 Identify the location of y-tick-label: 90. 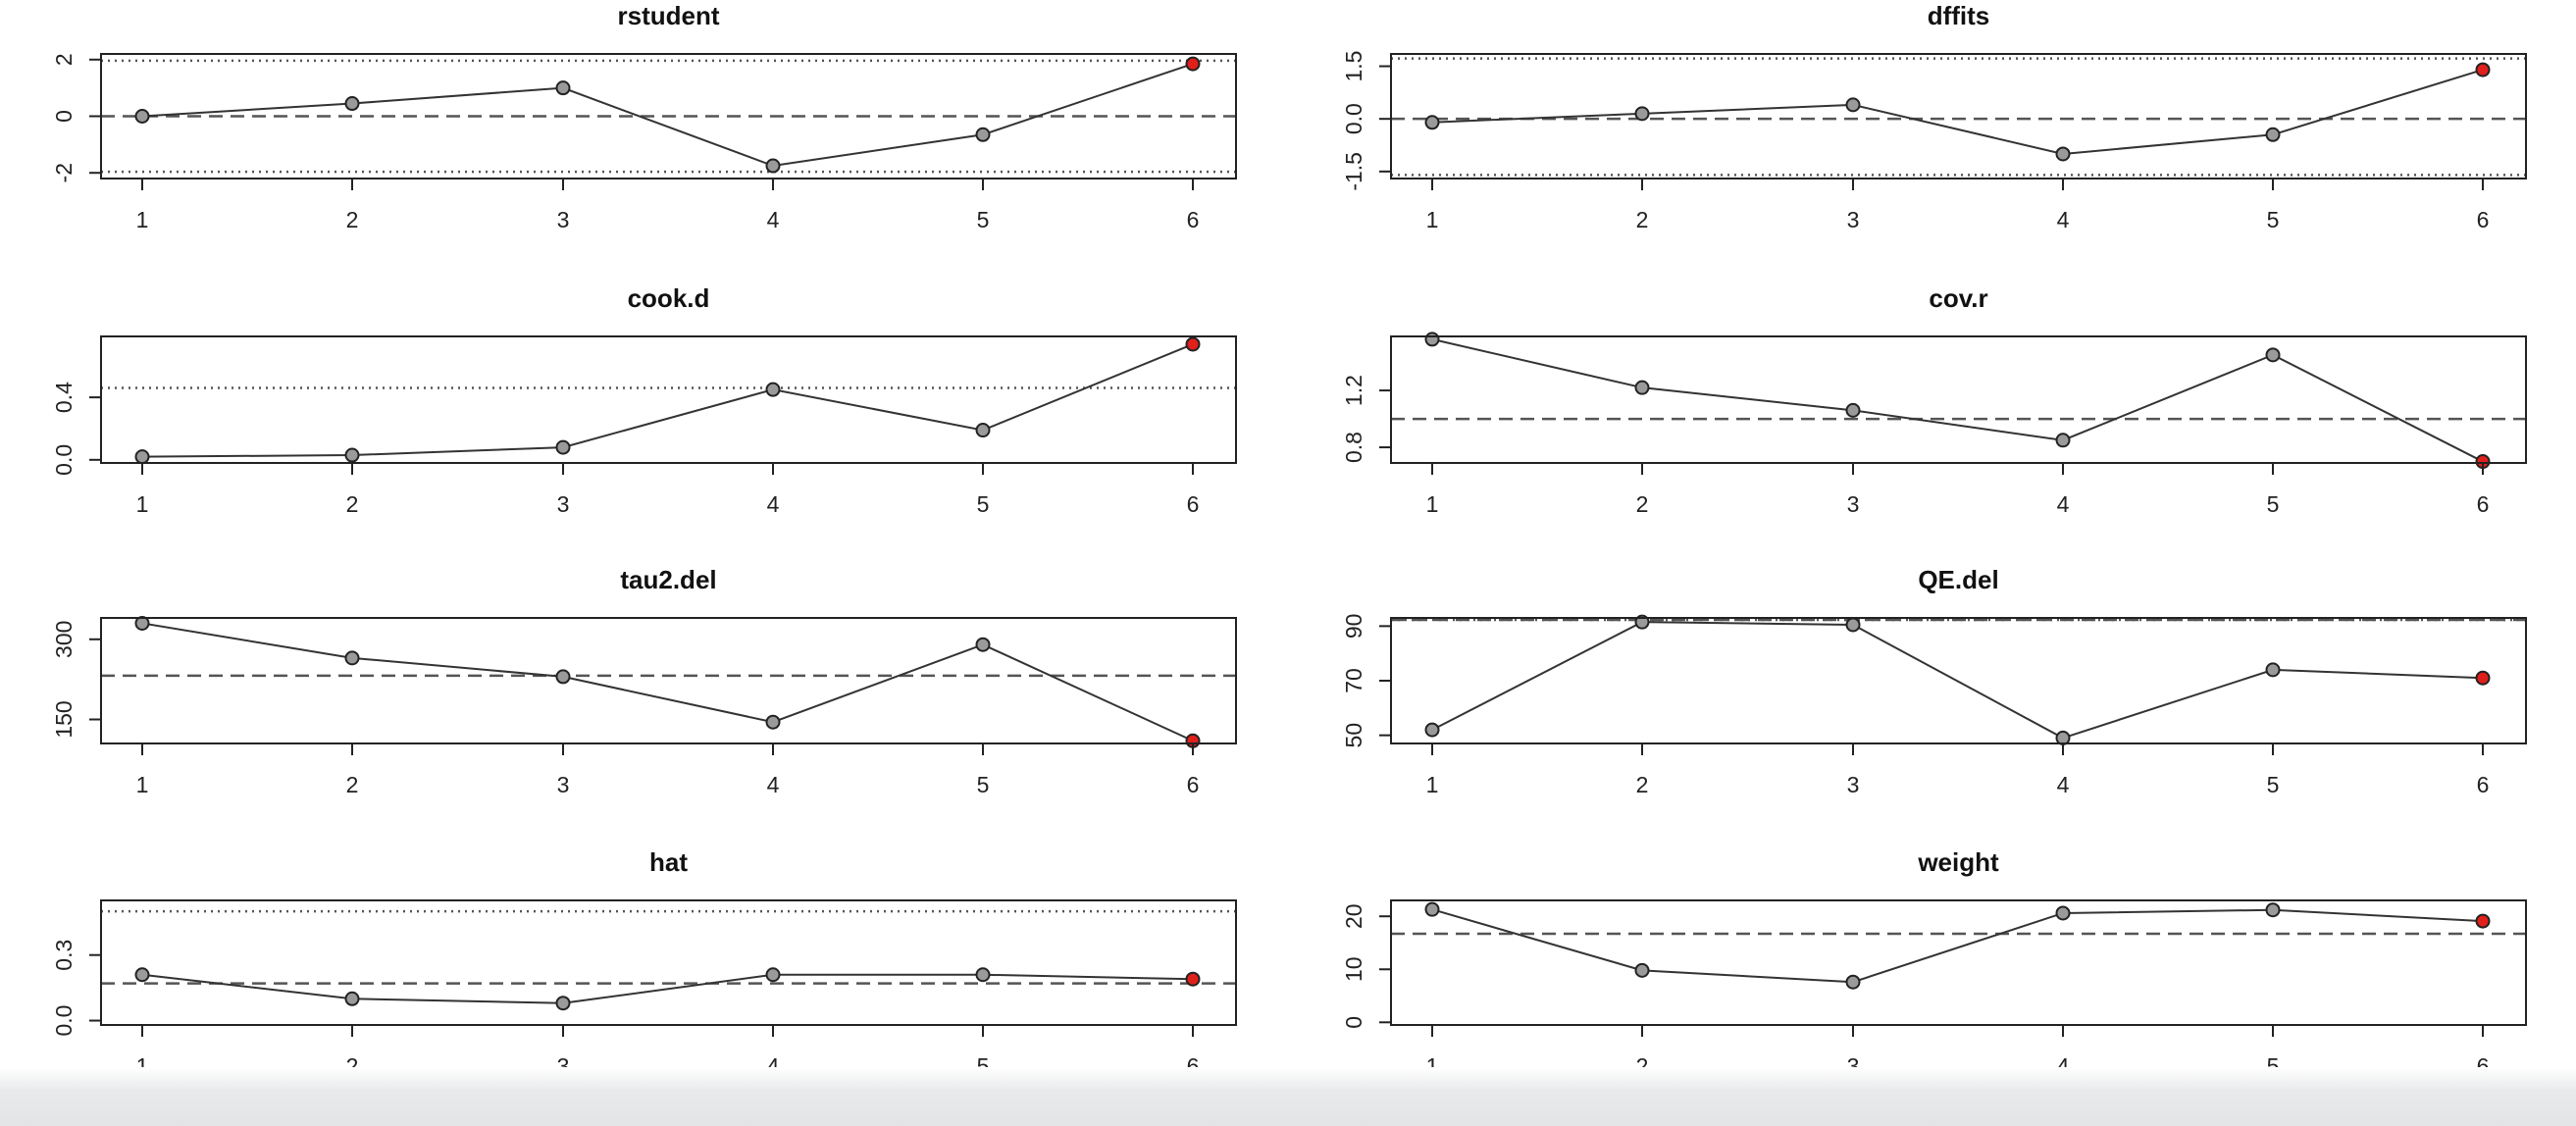
(1353, 627).